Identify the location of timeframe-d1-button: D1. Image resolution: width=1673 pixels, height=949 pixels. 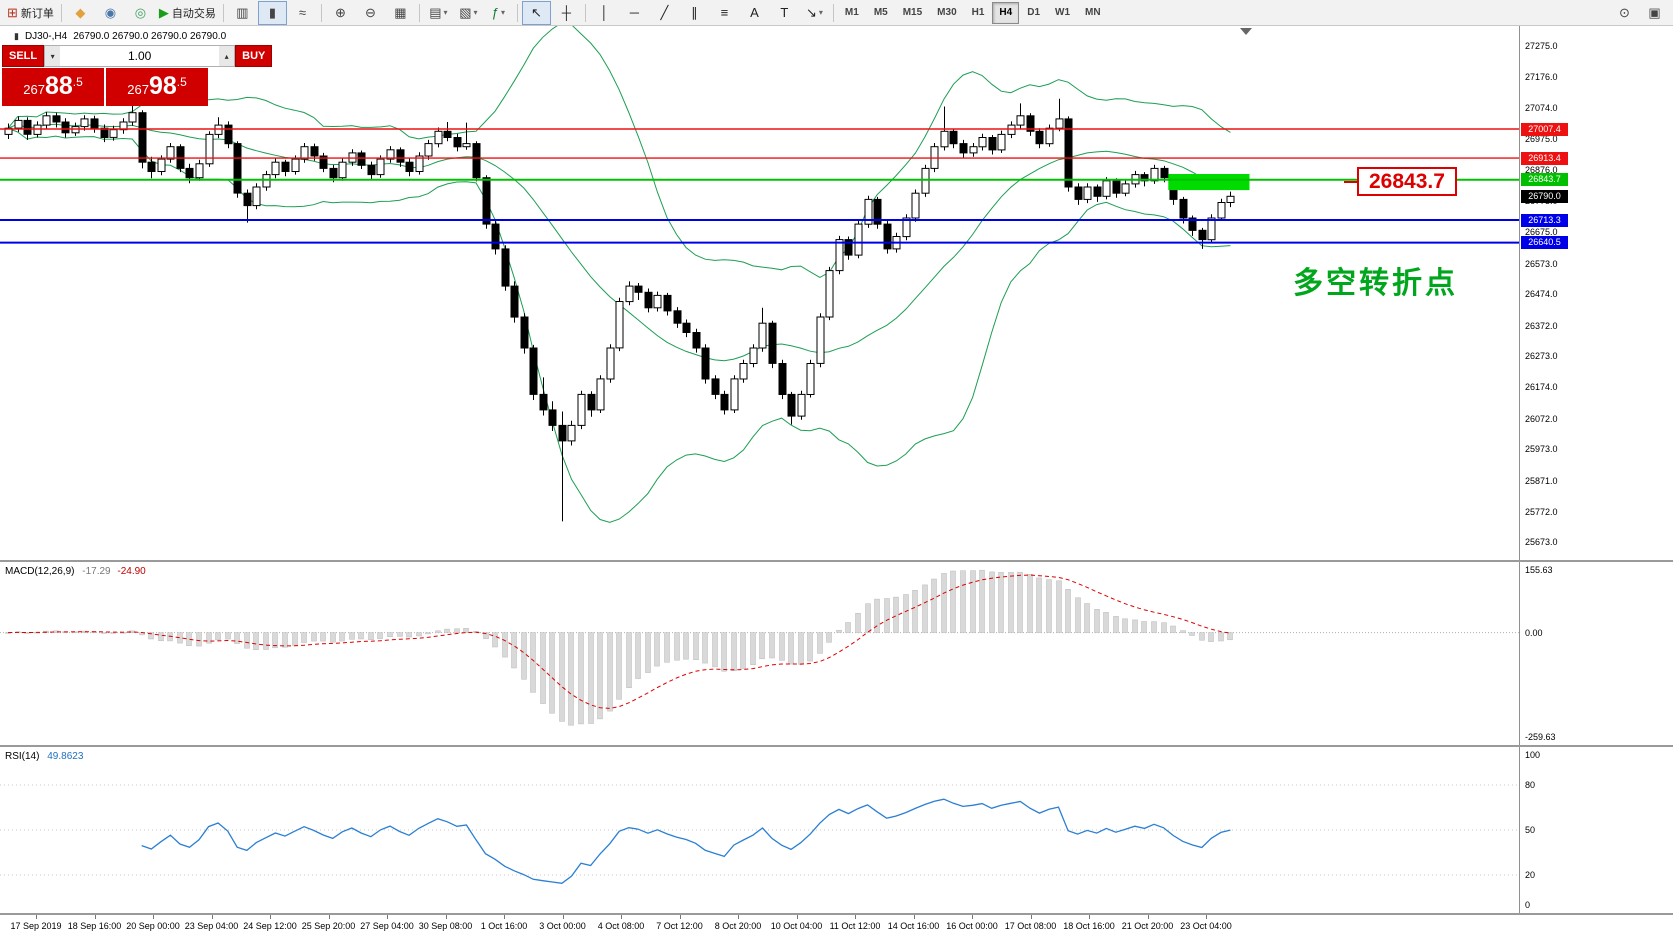
(1034, 12).